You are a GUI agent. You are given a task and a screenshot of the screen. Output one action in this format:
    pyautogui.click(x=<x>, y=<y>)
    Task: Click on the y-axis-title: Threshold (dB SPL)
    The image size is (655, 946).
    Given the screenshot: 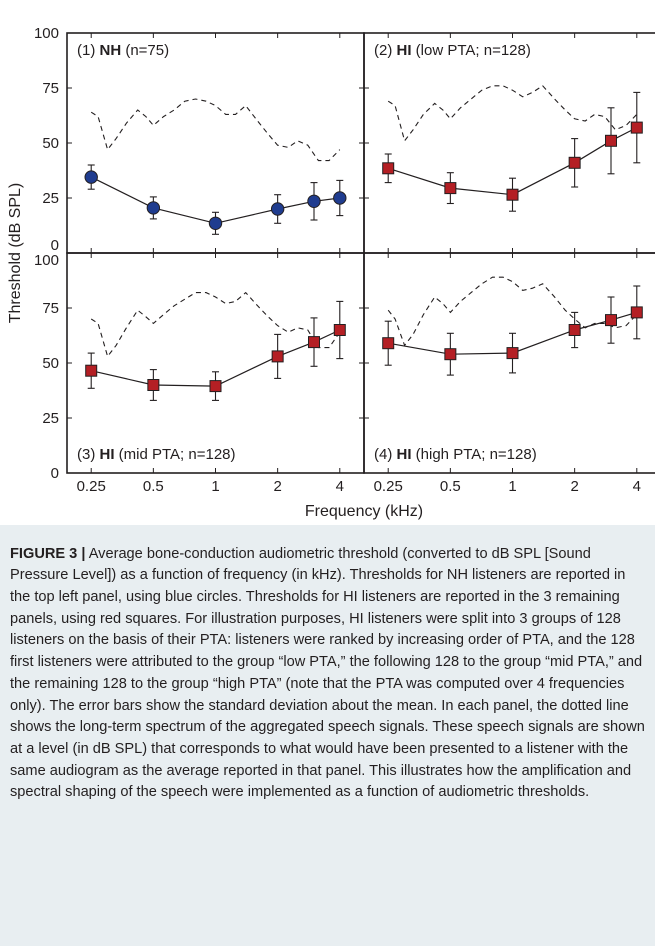 What is the action you would take?
    pyautogui.click(x=15, y=253)
    